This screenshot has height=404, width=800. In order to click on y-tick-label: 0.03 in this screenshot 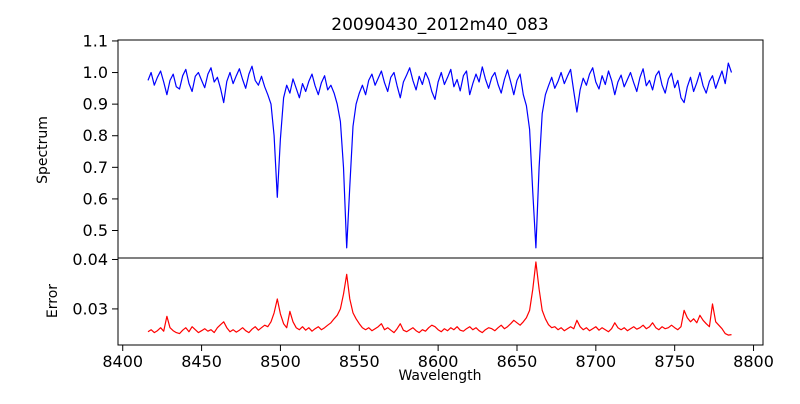, I will do `click(90, 308)`.